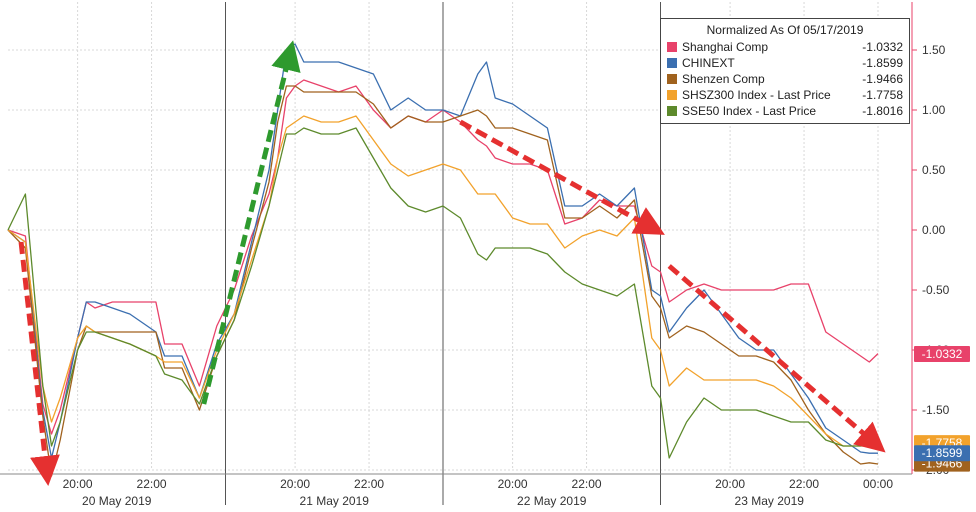 The height and width of the screenshot is (512, 976). What do you see at coordinates (882, 47) in the screenshot?
I see `legend-series-value: -1.0332` at bounding box center [882, 47].